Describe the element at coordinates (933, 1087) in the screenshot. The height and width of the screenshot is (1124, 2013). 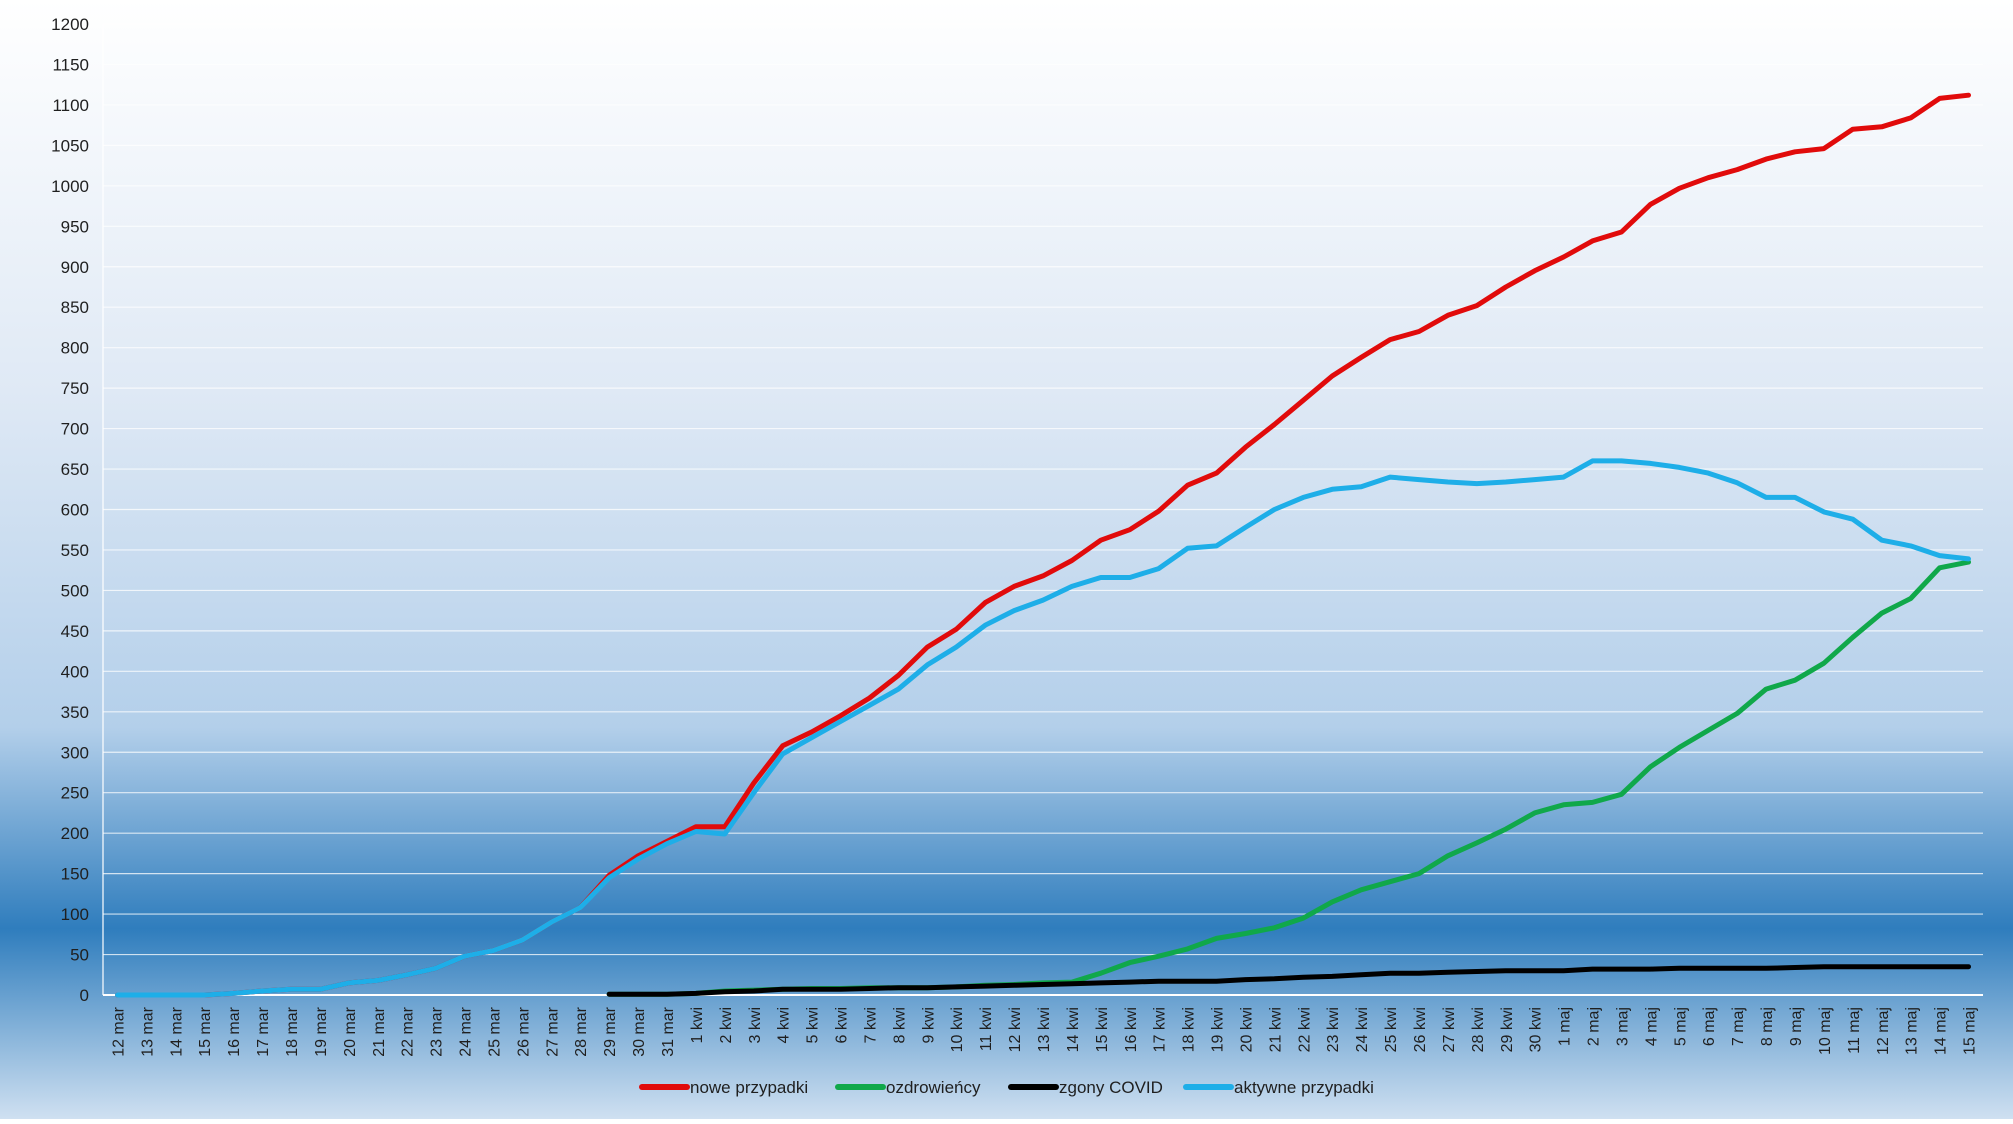
I see `legend-label: ozdrowieńcy` at that location.